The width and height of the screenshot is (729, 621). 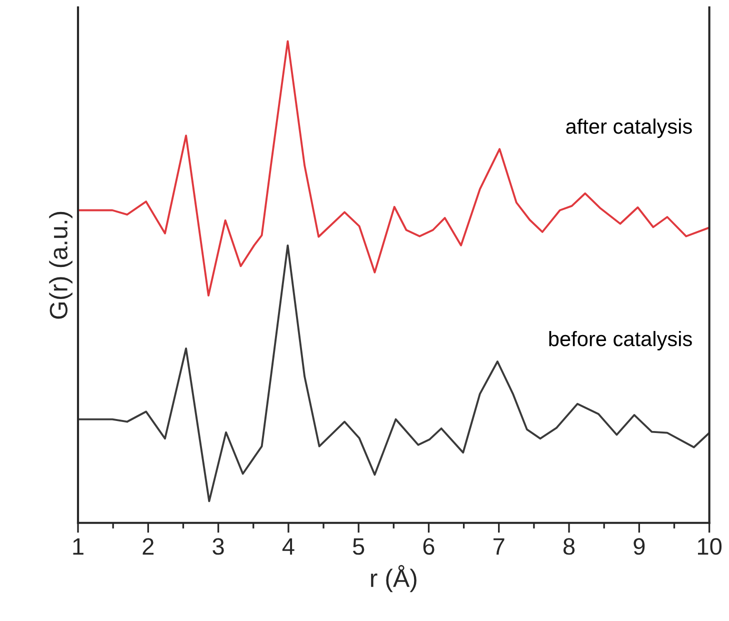 What do you see at coordinates (358, 546) in the screenshot?
I see `x-tick-label: 5` at bounding box center [358, 546].